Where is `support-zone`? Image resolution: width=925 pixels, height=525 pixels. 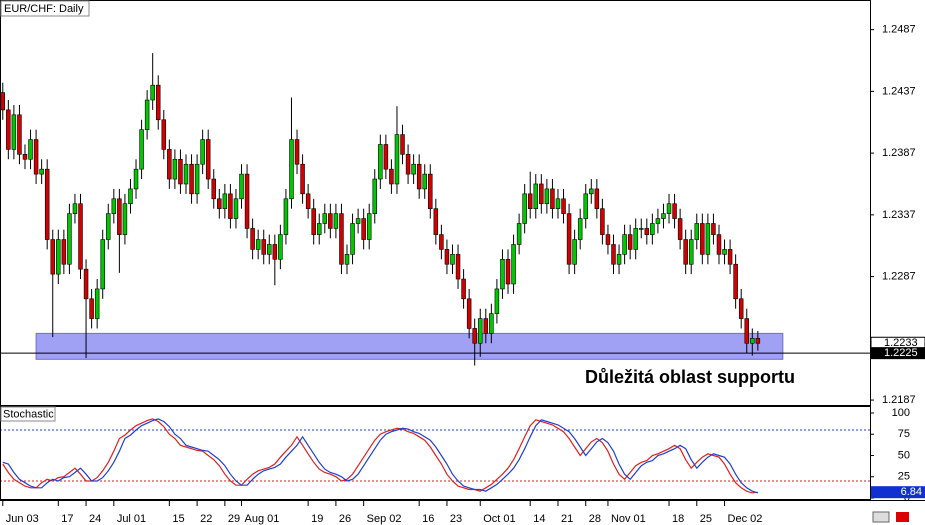 support-zone is located at coordinates (409, 346).